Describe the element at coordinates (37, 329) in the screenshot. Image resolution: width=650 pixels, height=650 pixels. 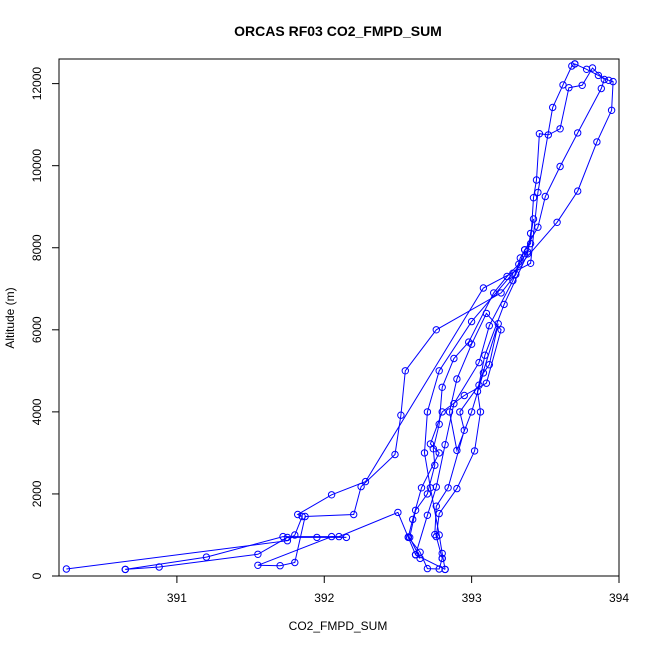
I see `y-tick-label: 6000` at that location.